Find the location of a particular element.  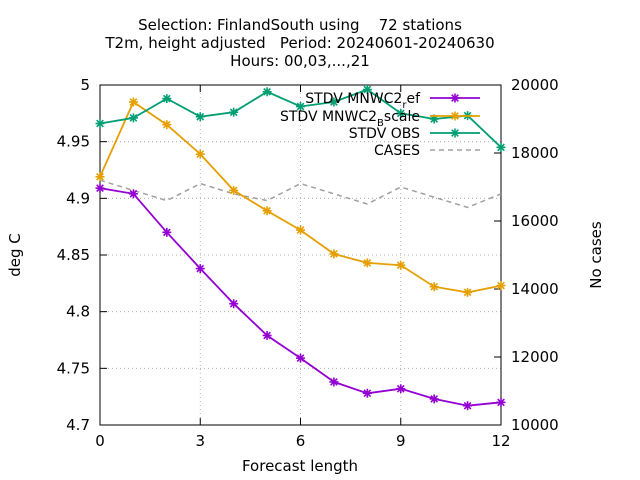

legend-label: STDV MNWC2Bscale is located at coordinates (350, 119).